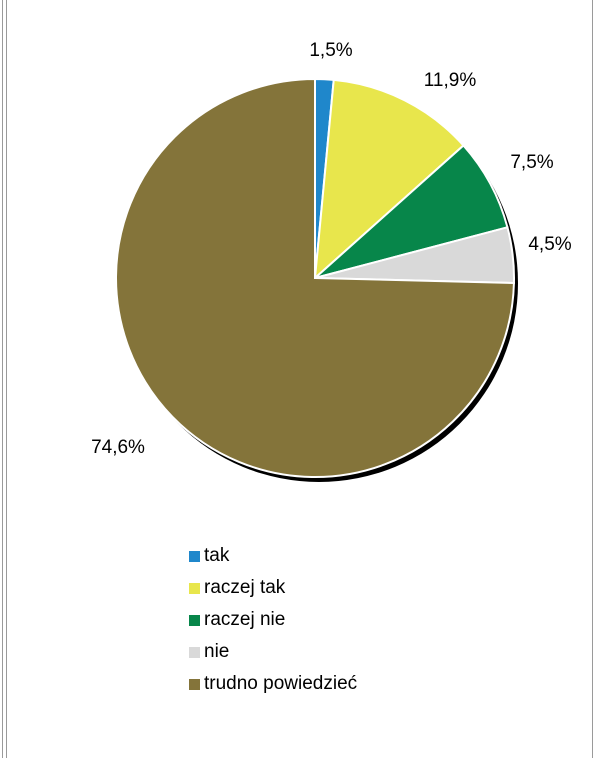  I want to click on data-label-nie: 4,5%, so click(549, 244).